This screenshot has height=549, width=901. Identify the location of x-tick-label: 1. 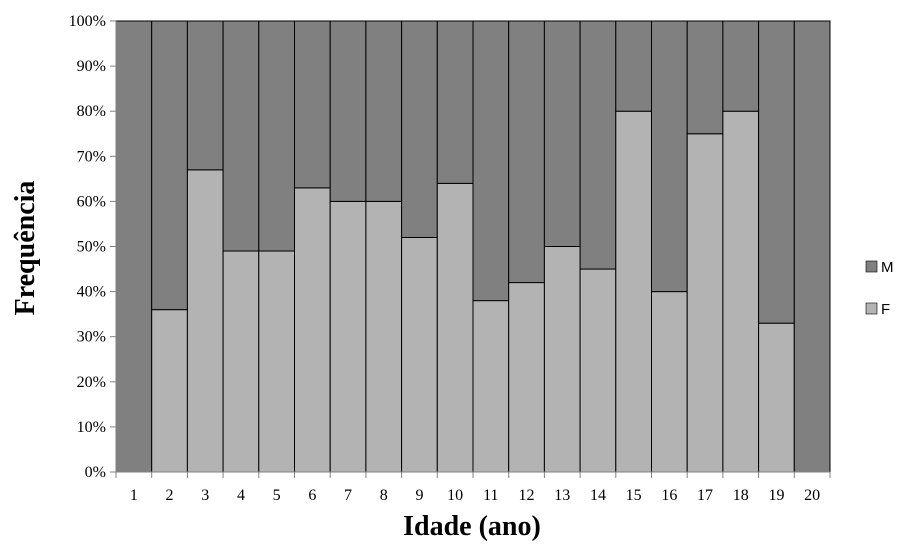
(134, 495).